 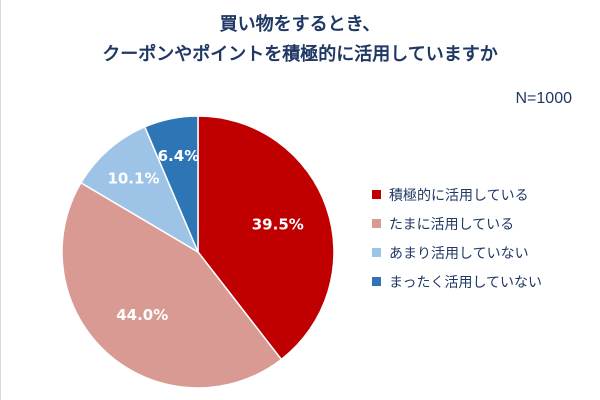 What do you see at coordinates (142, 315) in the screenshot?
I see `pie-slice-label-2: 44.0%` at bounding box center [142, 315].